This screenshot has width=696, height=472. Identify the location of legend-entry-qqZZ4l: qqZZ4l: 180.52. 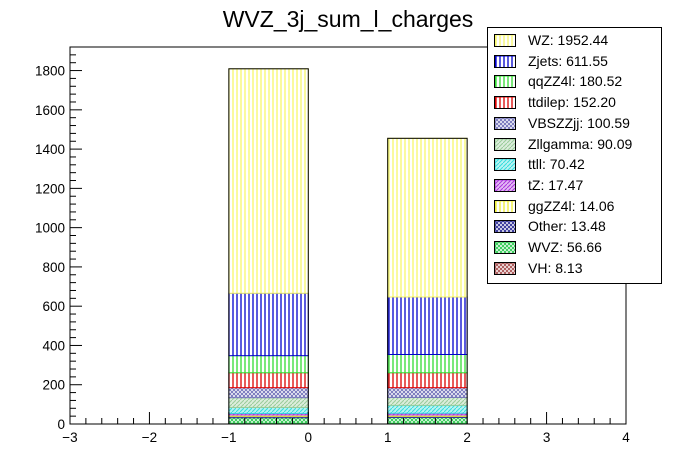
(575, 82).